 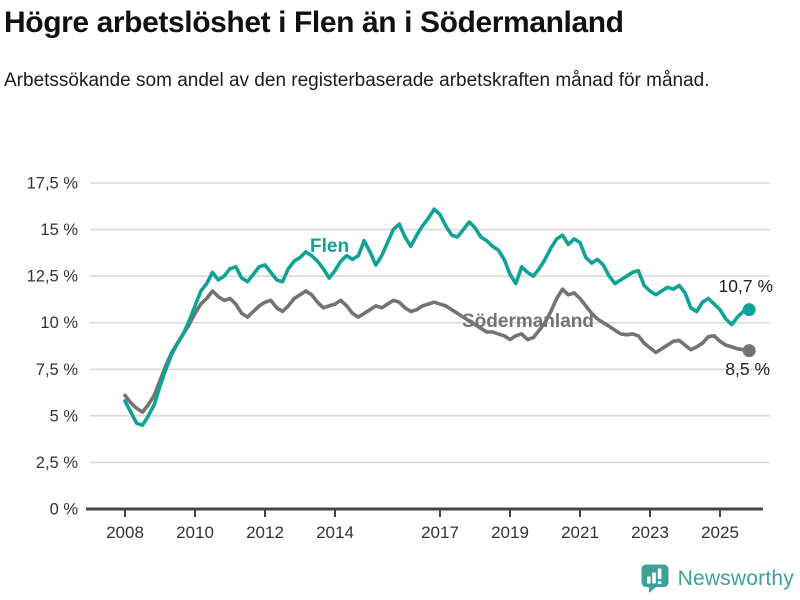 I want to click on x-axis-labels: 2008 2010 2012 2014 2017 2019 2021 2023 2025, so click(x=422, y=532).